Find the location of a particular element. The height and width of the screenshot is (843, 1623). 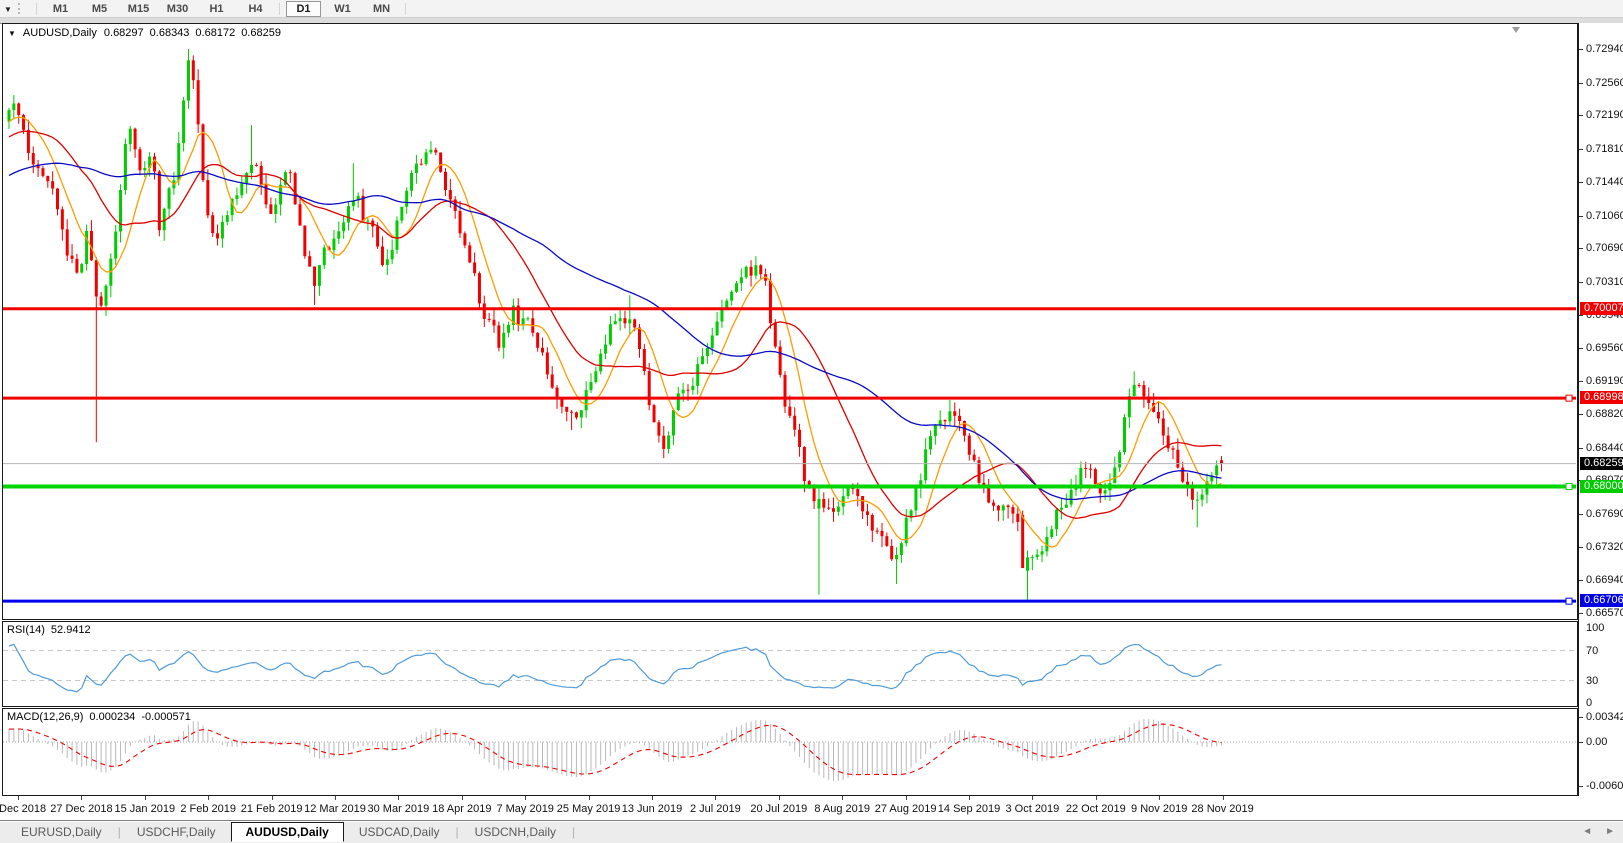

timeframe-buttons: M1 M5 M15 M30 H1 H4 D1 W1 MN is located at coordinates (225, 8).